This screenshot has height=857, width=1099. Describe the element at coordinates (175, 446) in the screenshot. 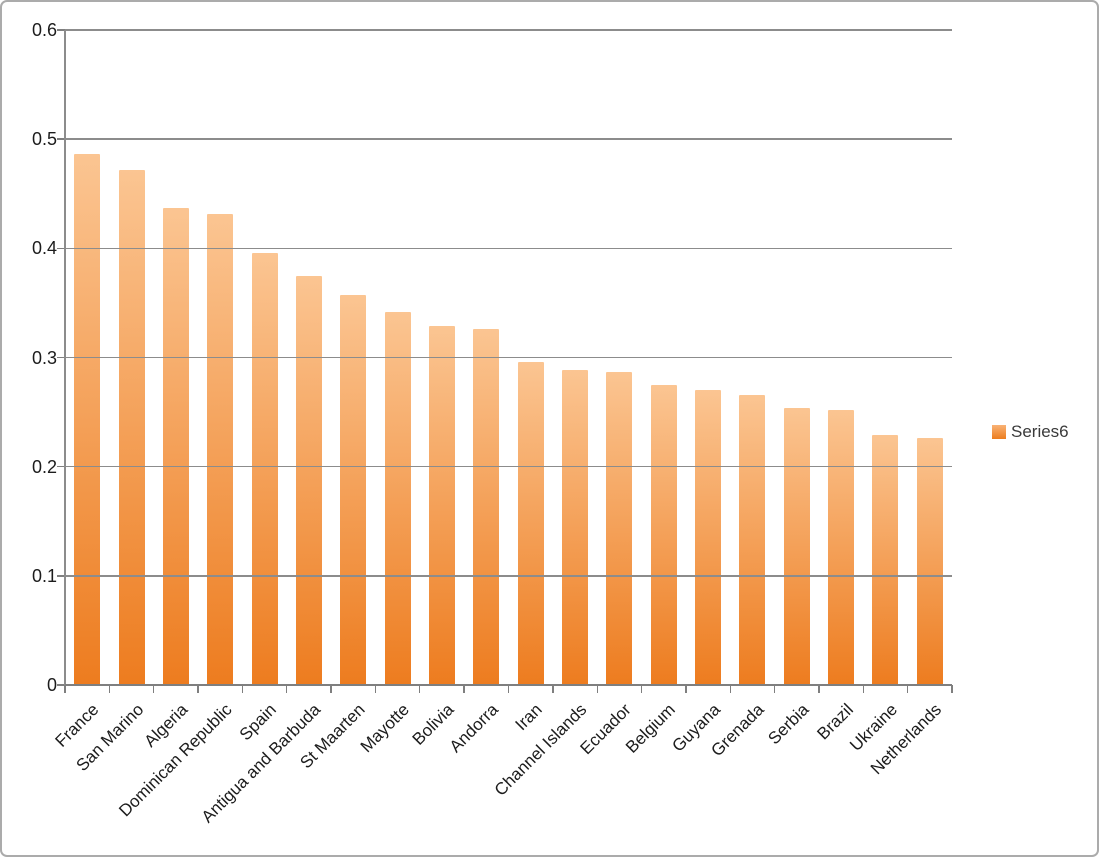

I see `bar-algeria` at that location.